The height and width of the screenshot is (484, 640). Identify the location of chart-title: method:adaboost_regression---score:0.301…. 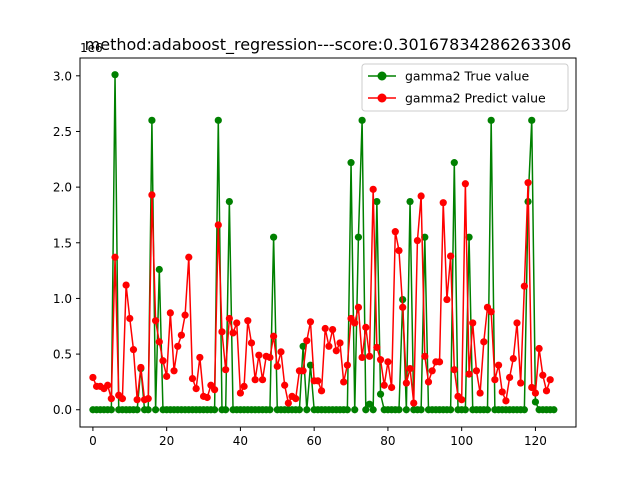
(328, 45).